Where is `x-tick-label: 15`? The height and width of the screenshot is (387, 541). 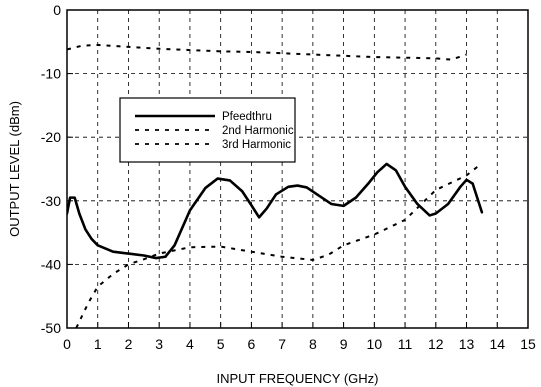 x-tick-label: 15 is located at coordinates (528, 344).